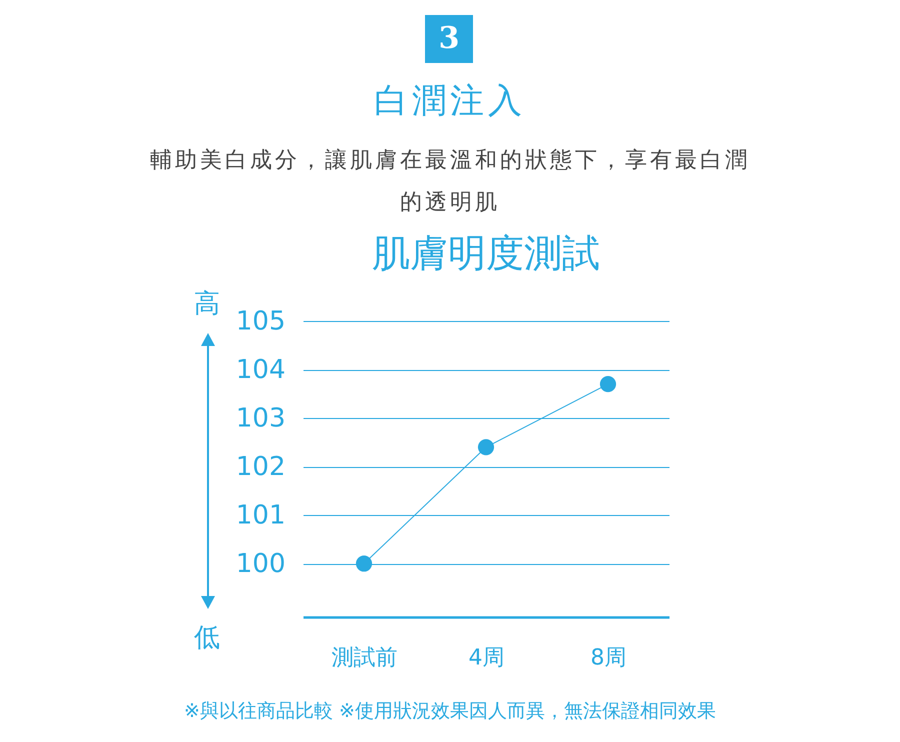  I want to click on text: 輔助美白成分，讓肌膚在最溫和的狀態下，享有最白潤的透明肌, so click(450, 182).